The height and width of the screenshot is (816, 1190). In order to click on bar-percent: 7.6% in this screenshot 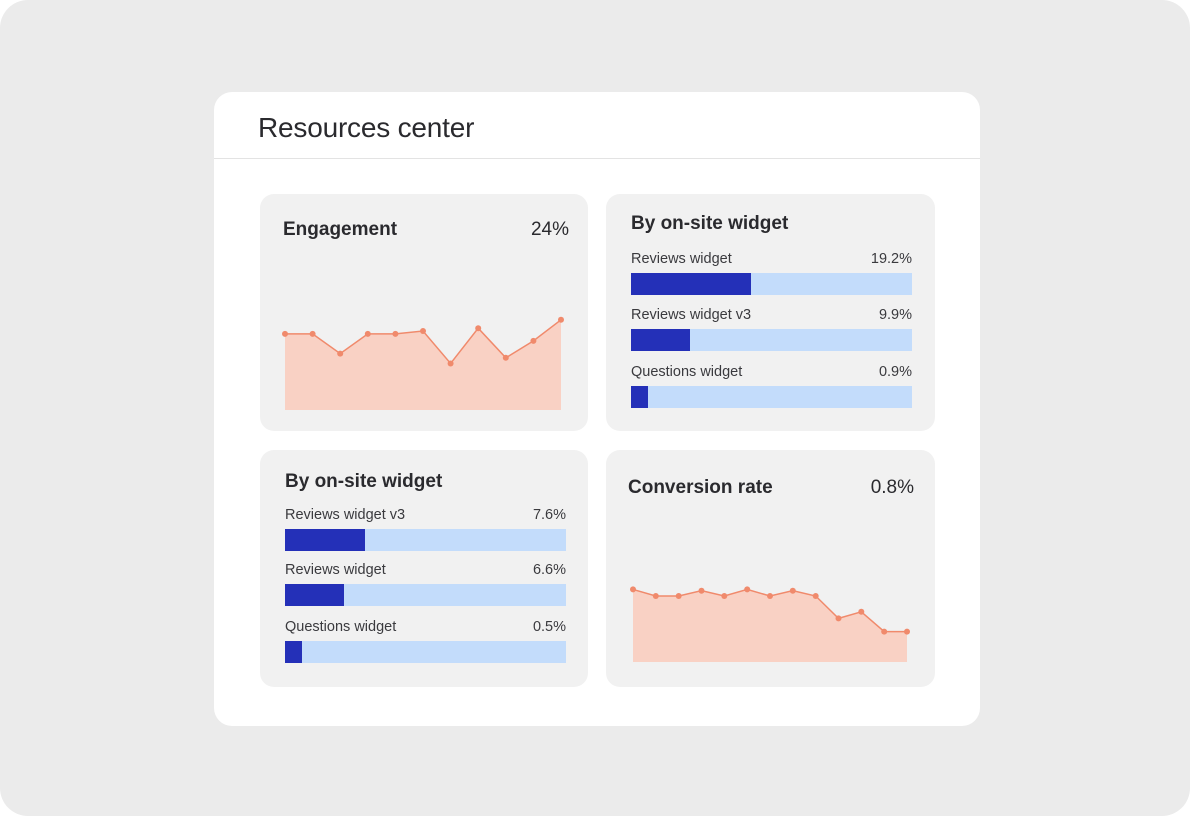, I will do `click(549, 515)`.